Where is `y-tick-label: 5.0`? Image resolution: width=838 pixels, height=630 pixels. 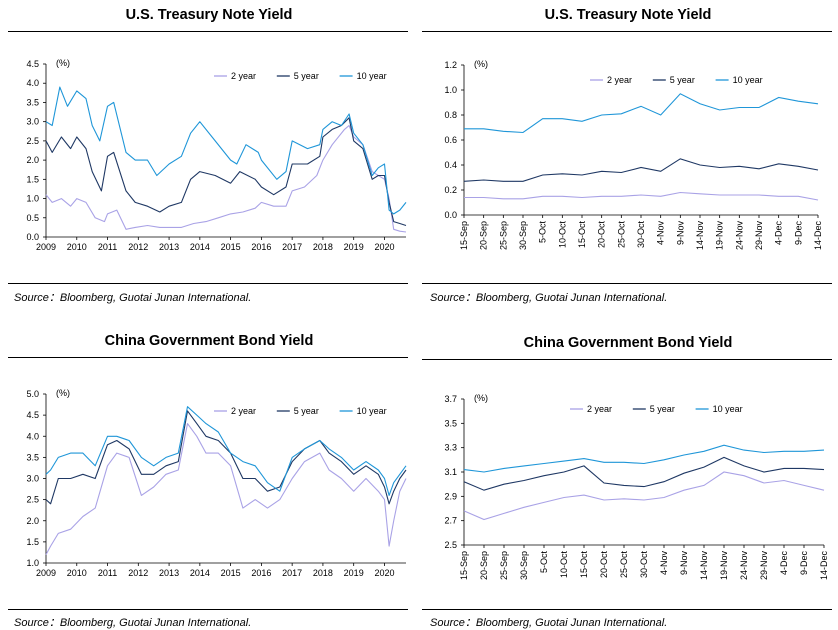 y-tick-label: 5.0 is located at coordinates (32, 394).